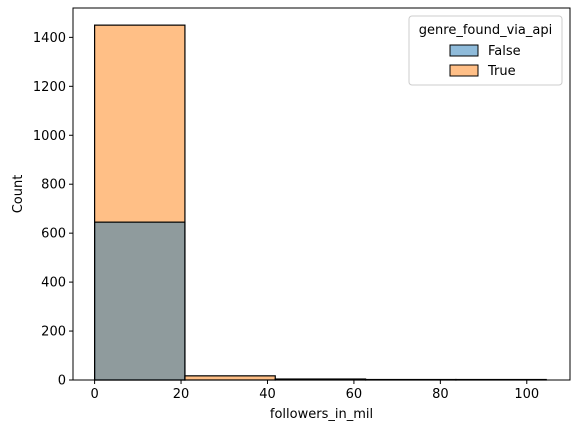  I want to click on y-axis-title: Count, so click(18, 194).